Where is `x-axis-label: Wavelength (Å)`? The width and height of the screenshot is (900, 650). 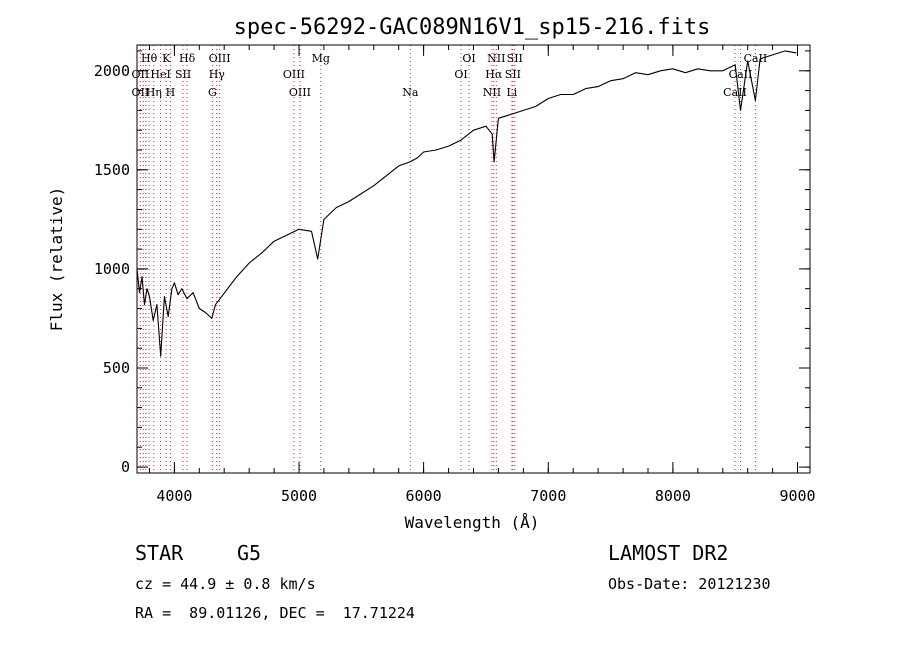 x-axis-label: Wavelength (Å) is located at coordinates (472, 522).